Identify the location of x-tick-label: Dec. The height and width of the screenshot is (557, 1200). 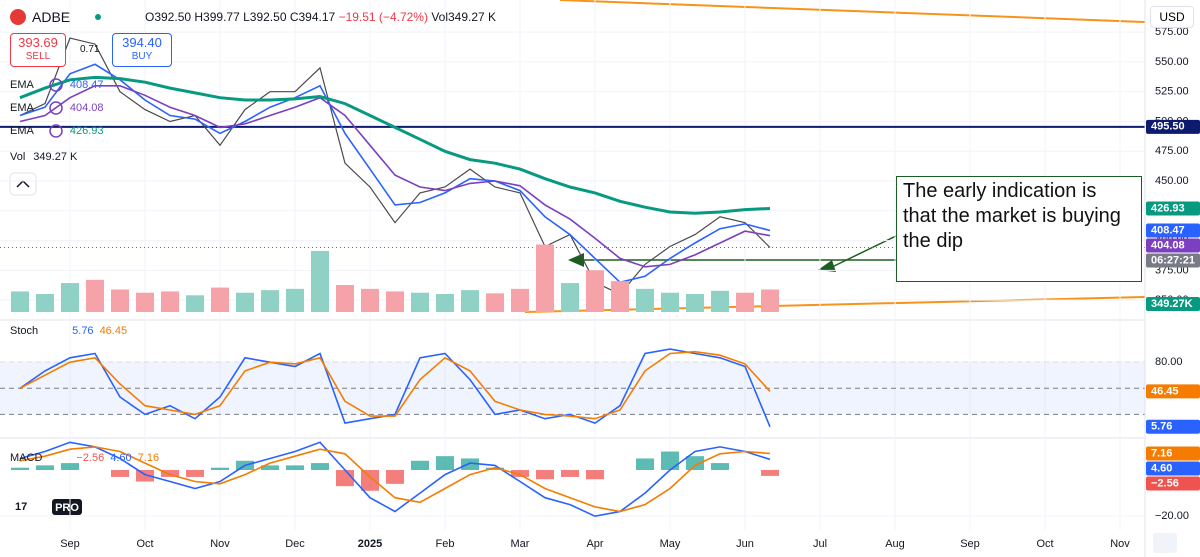
(295, 544).